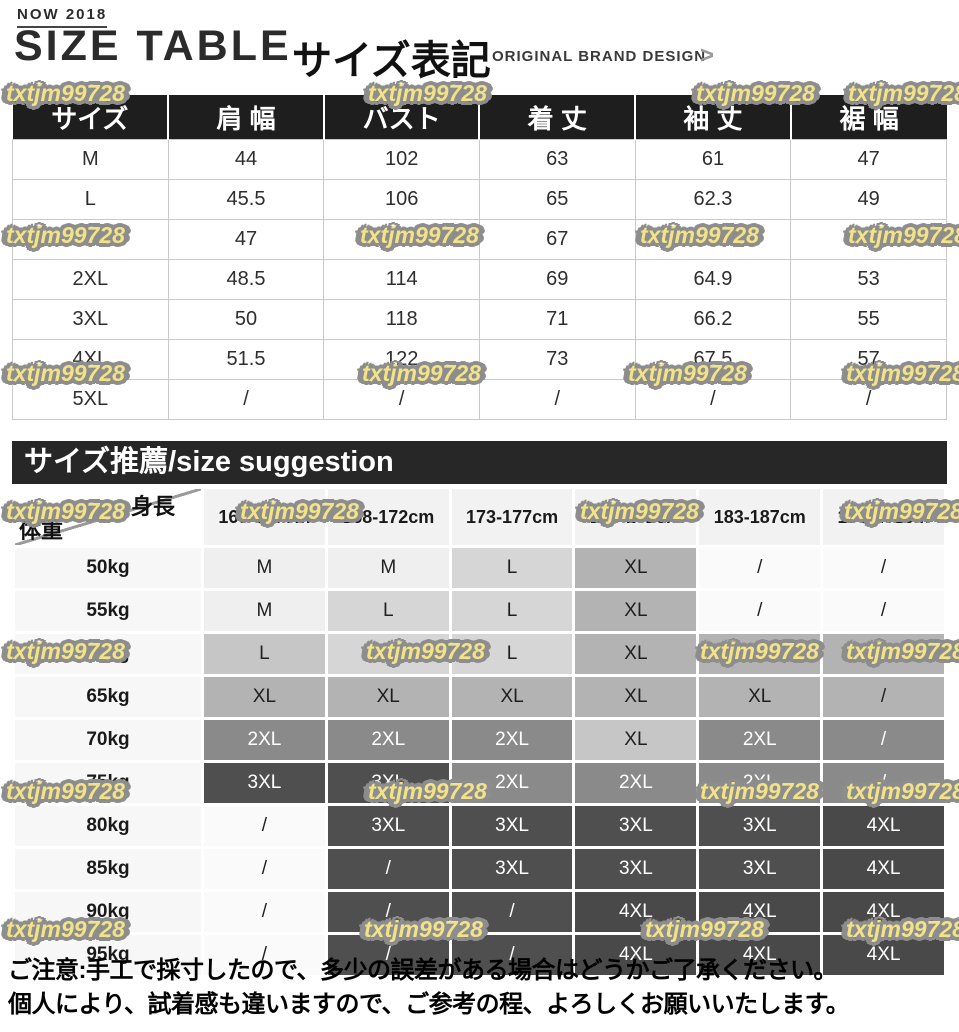 The image size is (959, 1032). I want to click on suggestion-row: 80kg/3XL 3XL 3XL 3XL 4XL, so click(479, 826).